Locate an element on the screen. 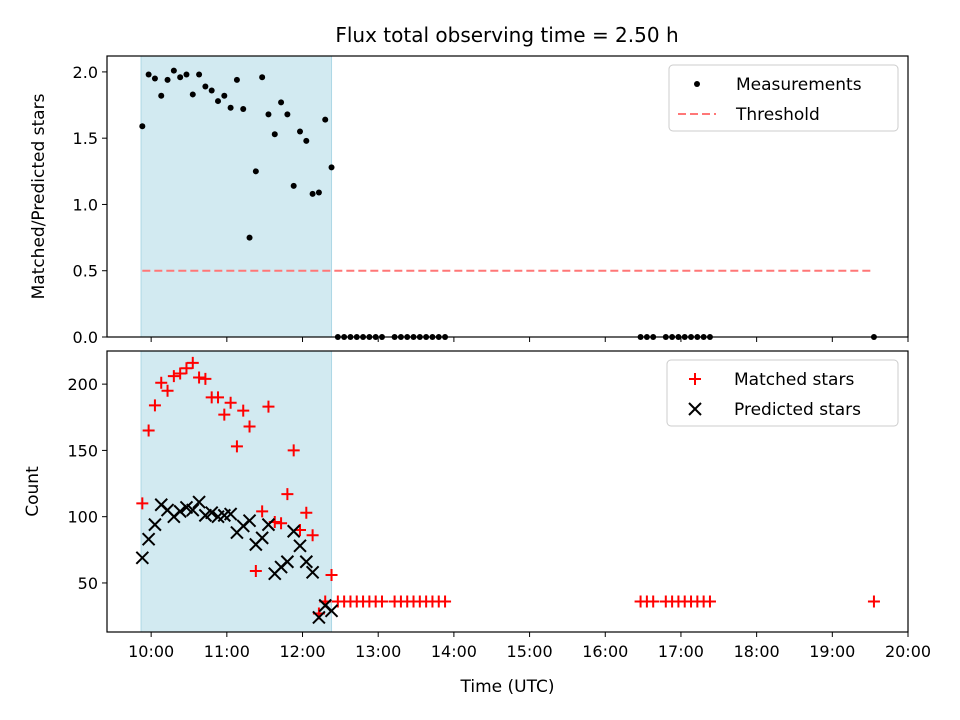  x-tick-label: 16:00 is located at coordinates (605, 651).